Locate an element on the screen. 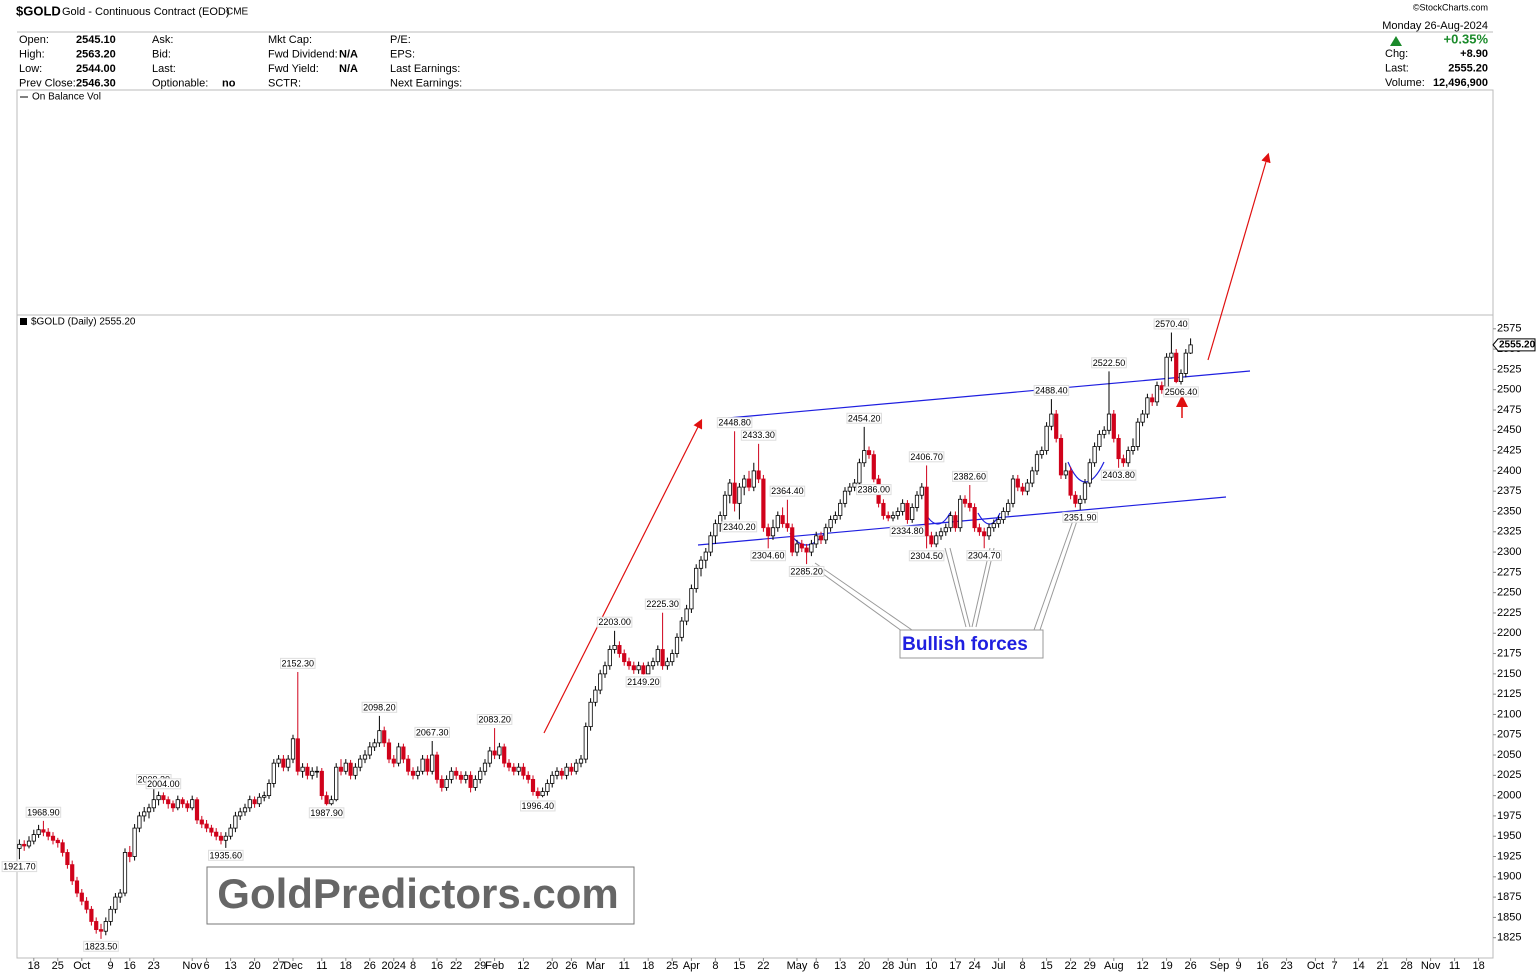 The width and height of the screenshot is (1536, 979). field-label: Bid: is located at coordinates (161, 54).